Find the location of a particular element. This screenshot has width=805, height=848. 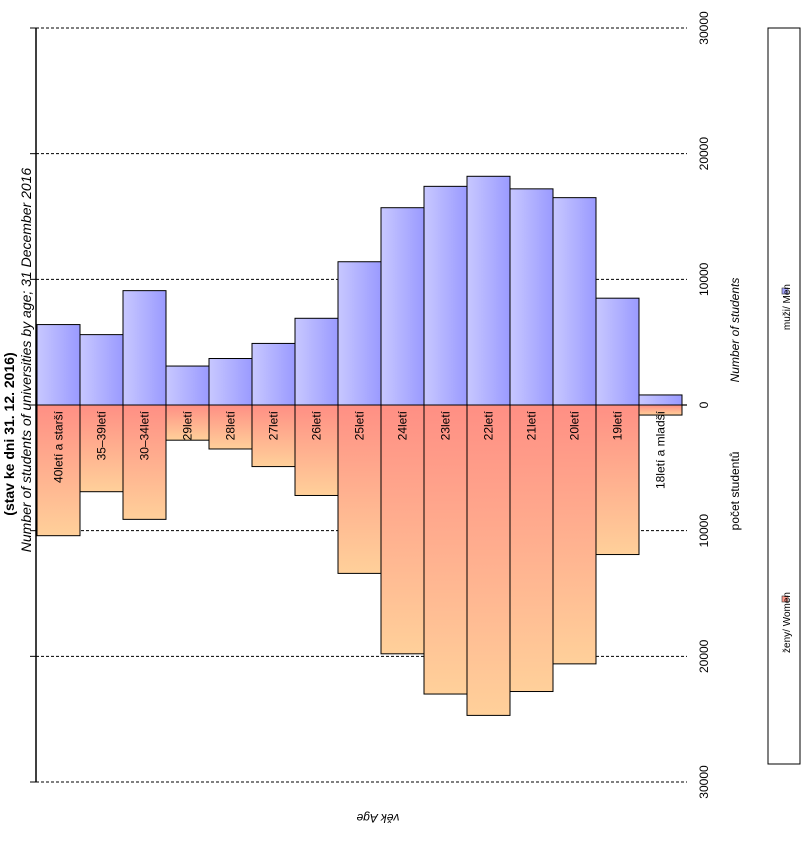

legend-box is located at coordinates (784, 396).